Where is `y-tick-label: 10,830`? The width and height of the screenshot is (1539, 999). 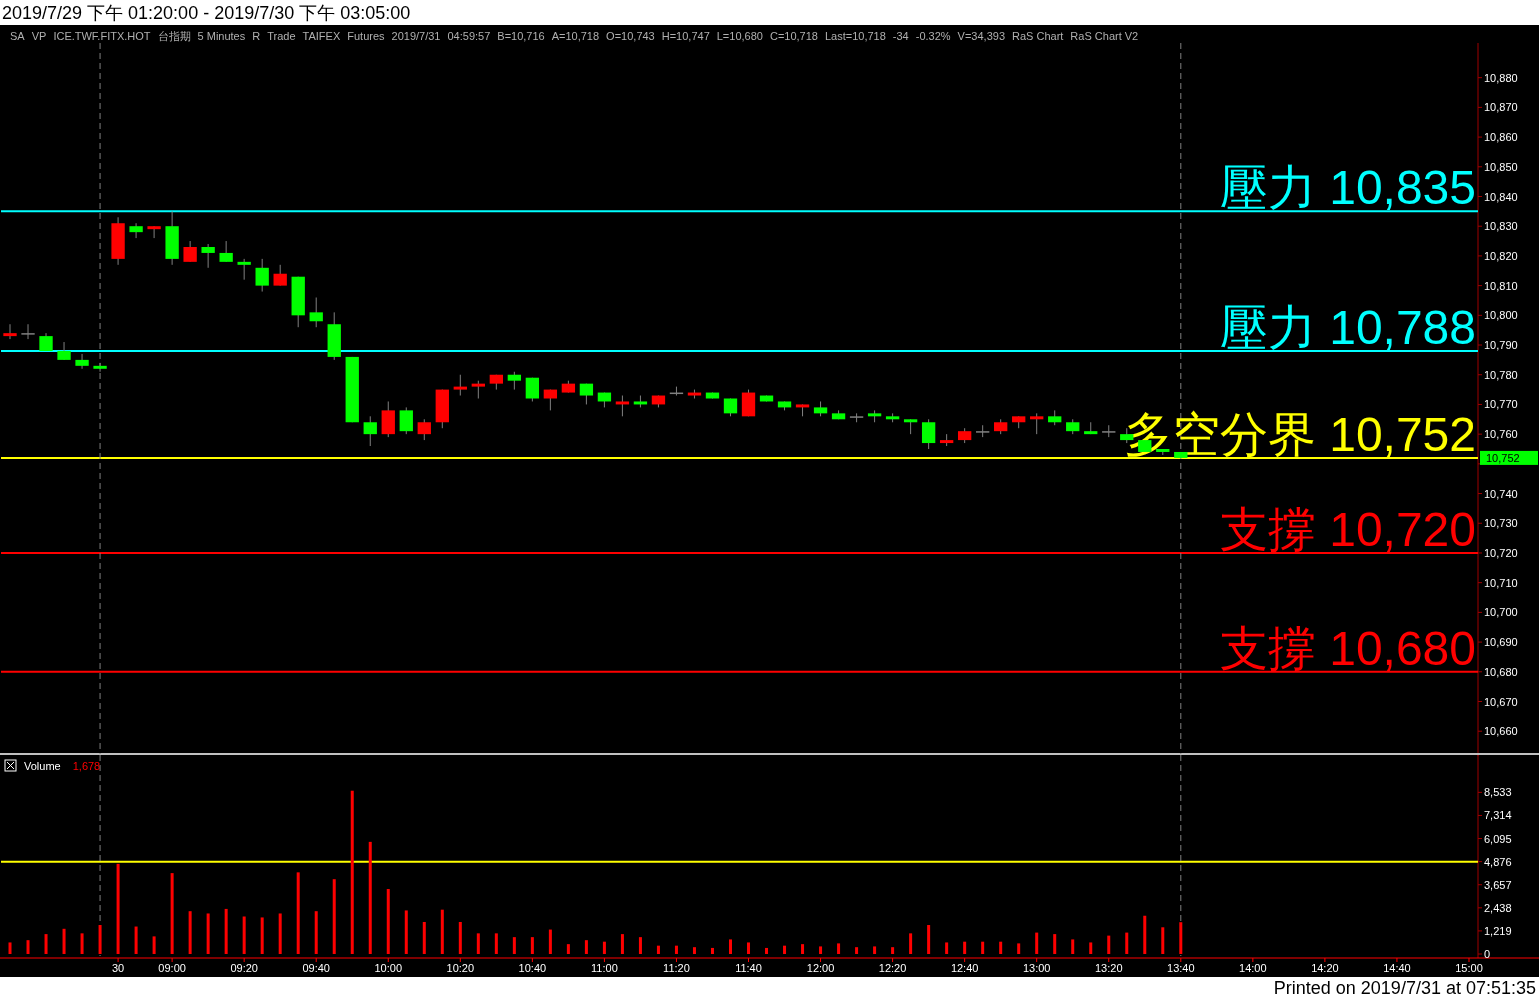
y-tick-label: 10,830 is located at coordinates (1501, 226).